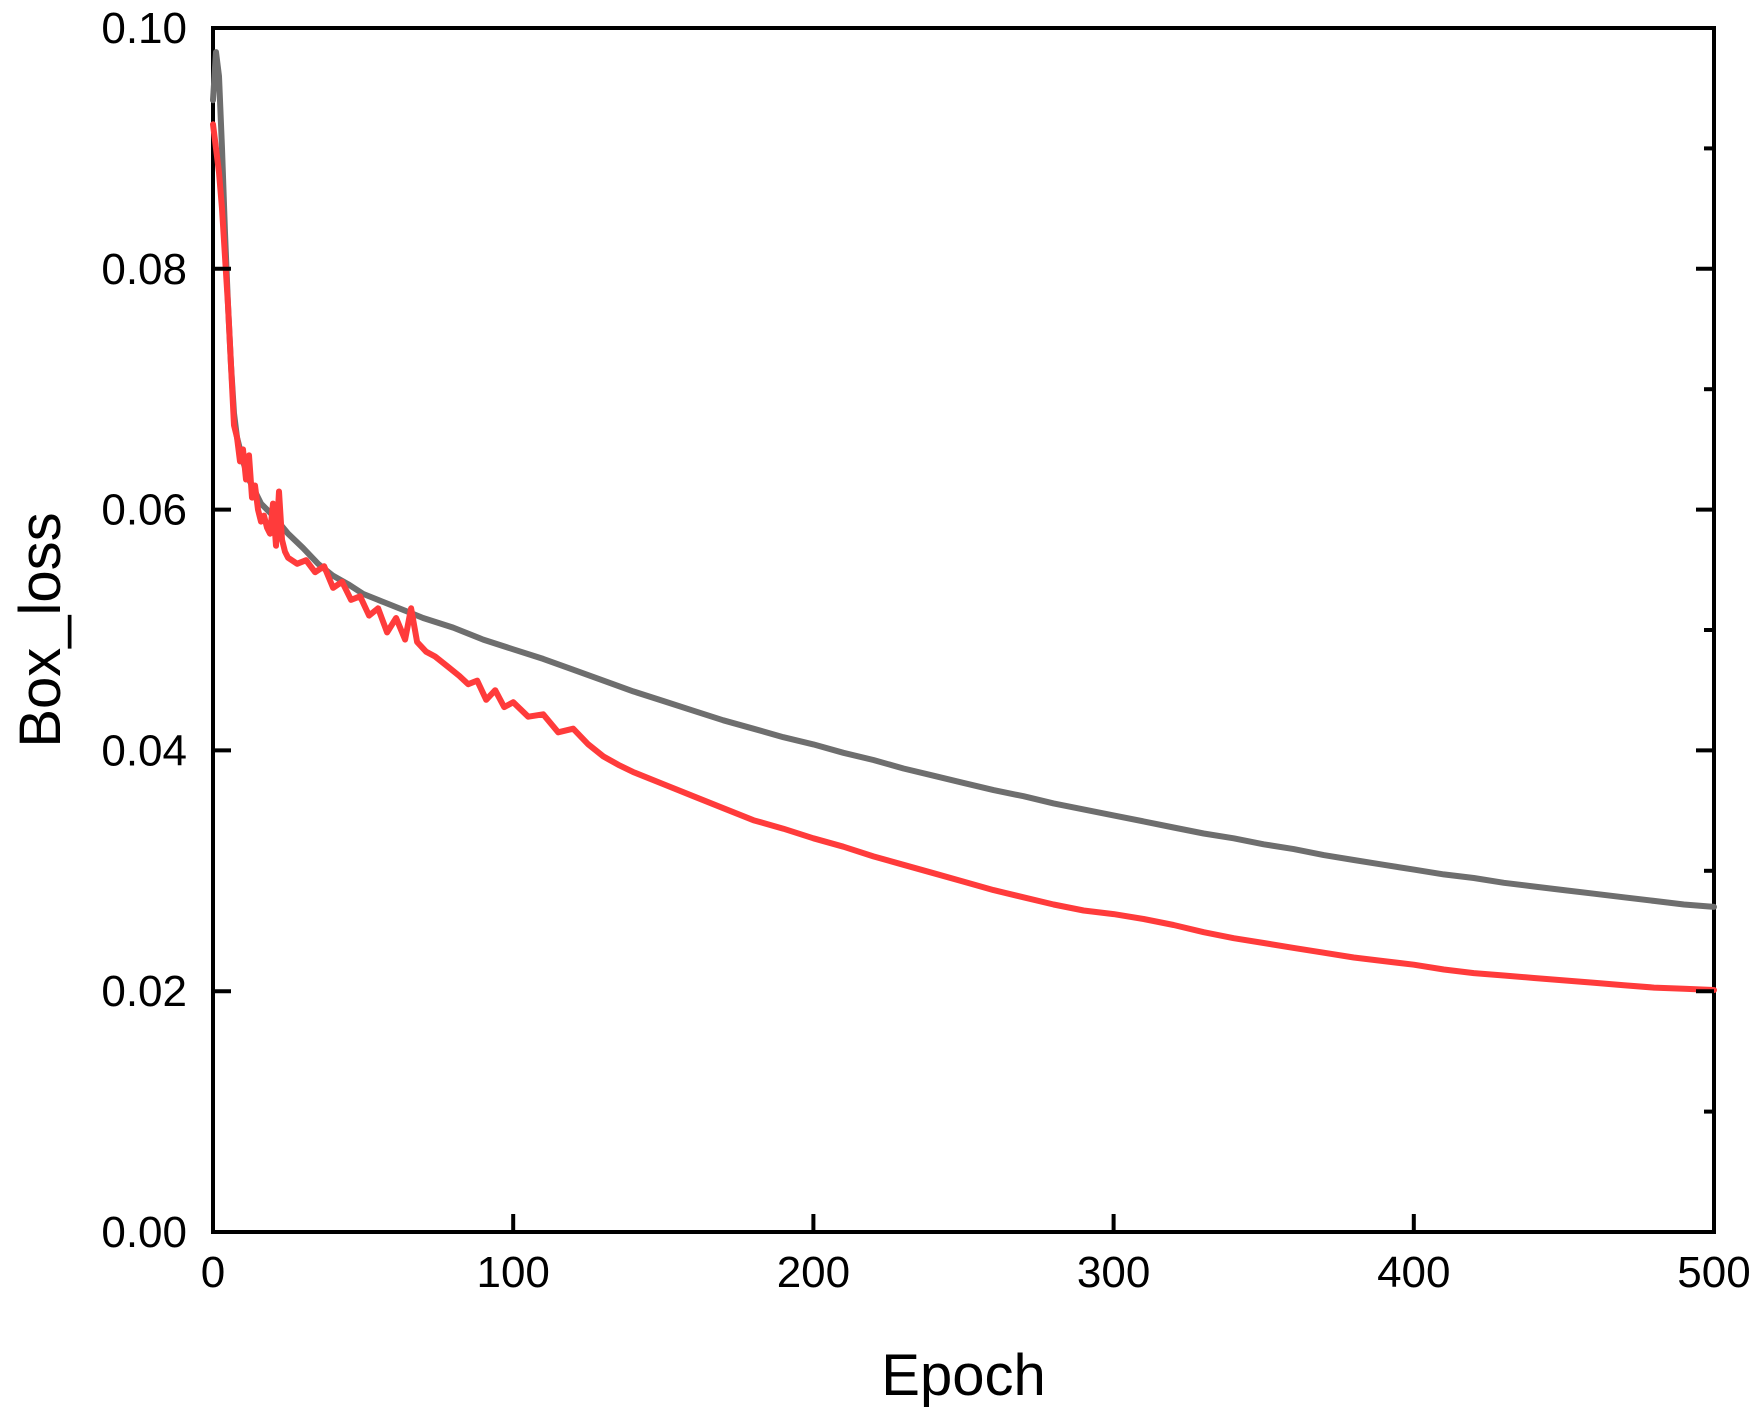 This screenshot has height=1416, width=1763. What do you see at coordinates (963, 1375) in the screenshot?
I see `x-axis-title: Epoch` at bounding box center [963, 1375].